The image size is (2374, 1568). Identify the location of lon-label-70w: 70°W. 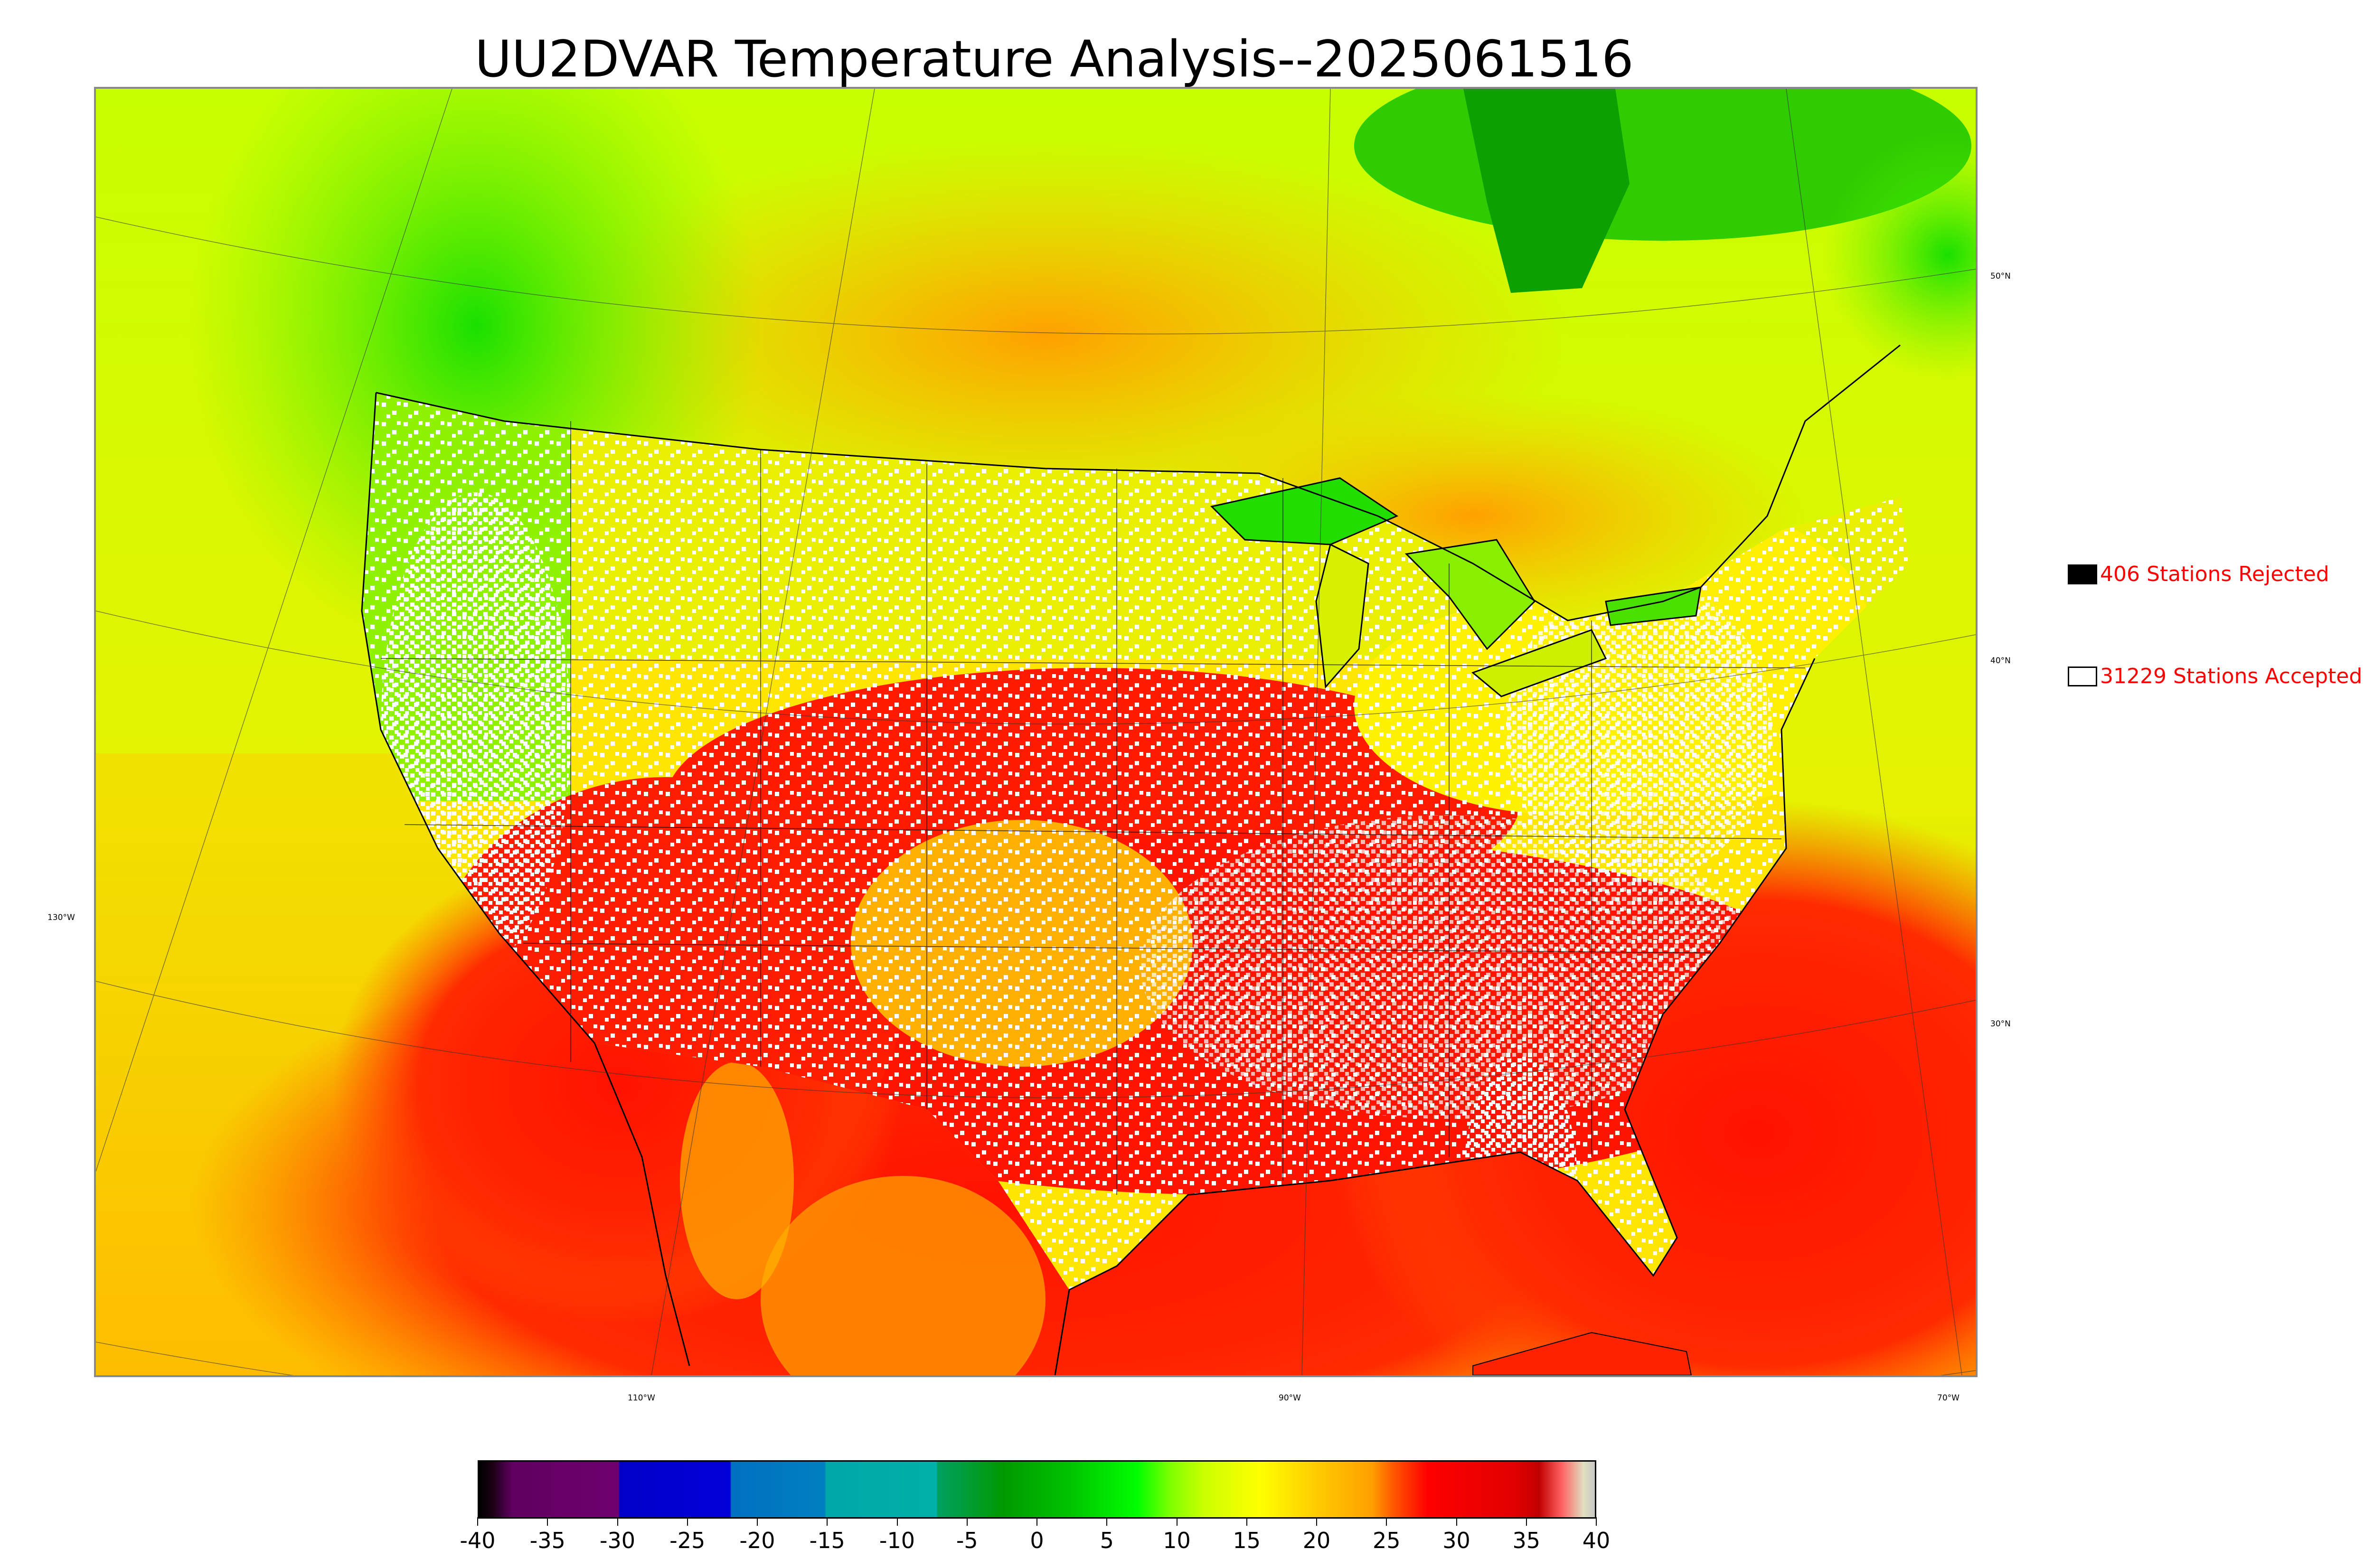
(1948, 1398).